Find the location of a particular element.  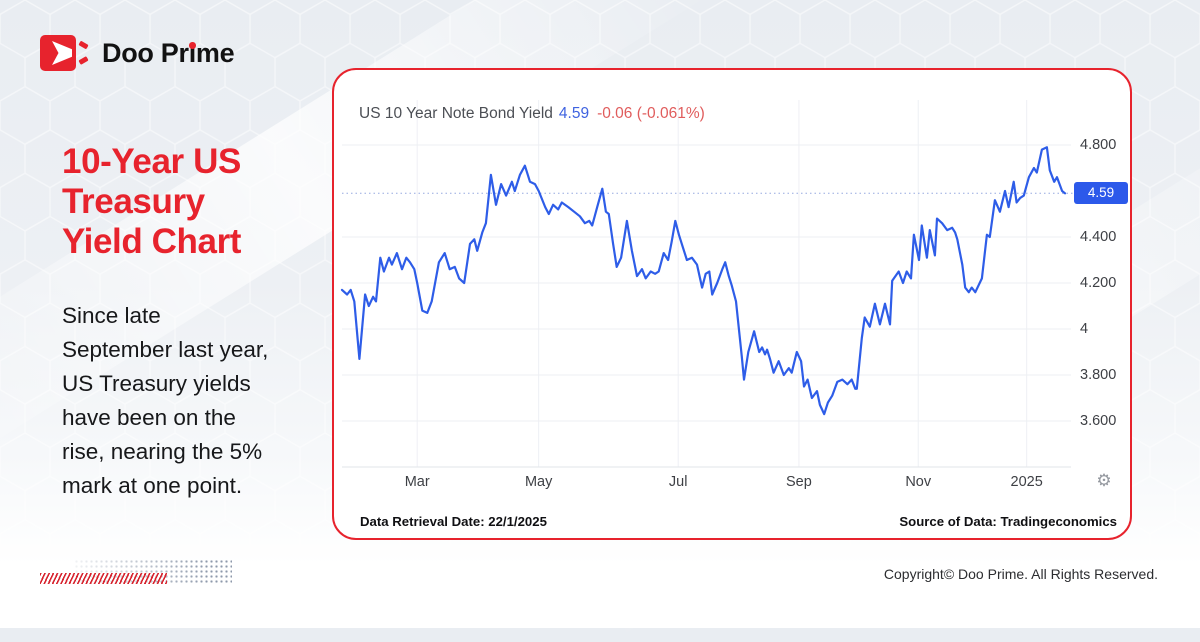

chart-title: US 10 Year Note Bond Yield is located at coordinates (456, 113).